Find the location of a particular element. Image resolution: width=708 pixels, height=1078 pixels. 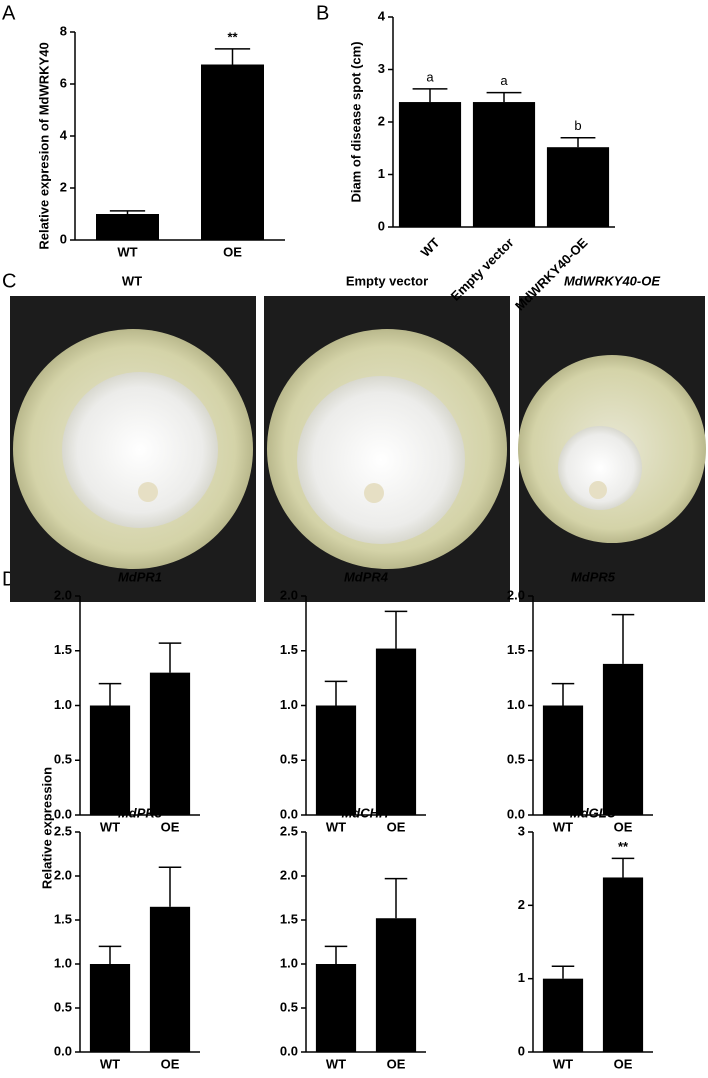

chart-title: MdPR1 is located at coordinates (140, 576).